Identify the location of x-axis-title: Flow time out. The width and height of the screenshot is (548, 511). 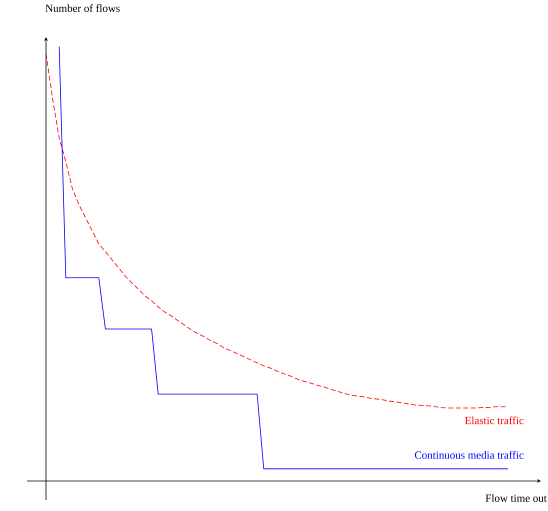
(516, 498).